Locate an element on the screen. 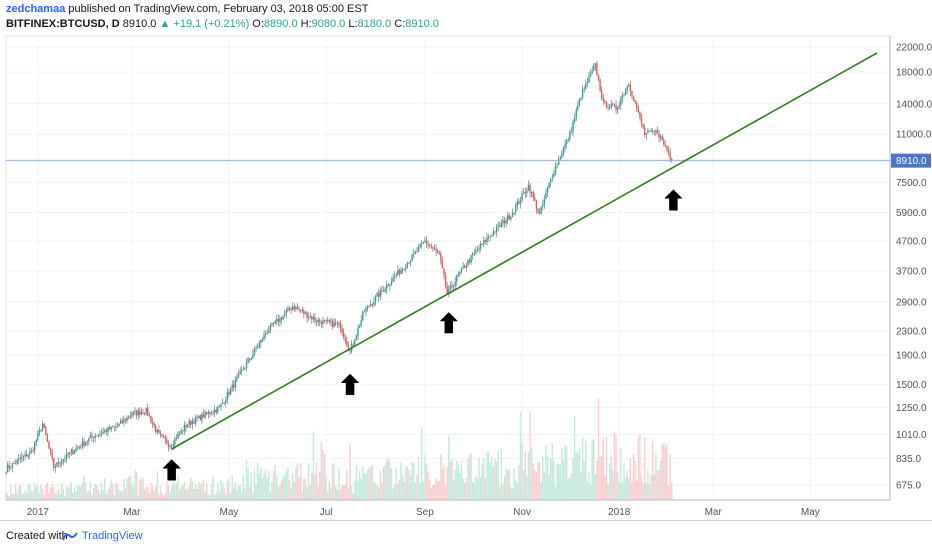  tradingview-logo-icon is located at coordinates (70, 538).